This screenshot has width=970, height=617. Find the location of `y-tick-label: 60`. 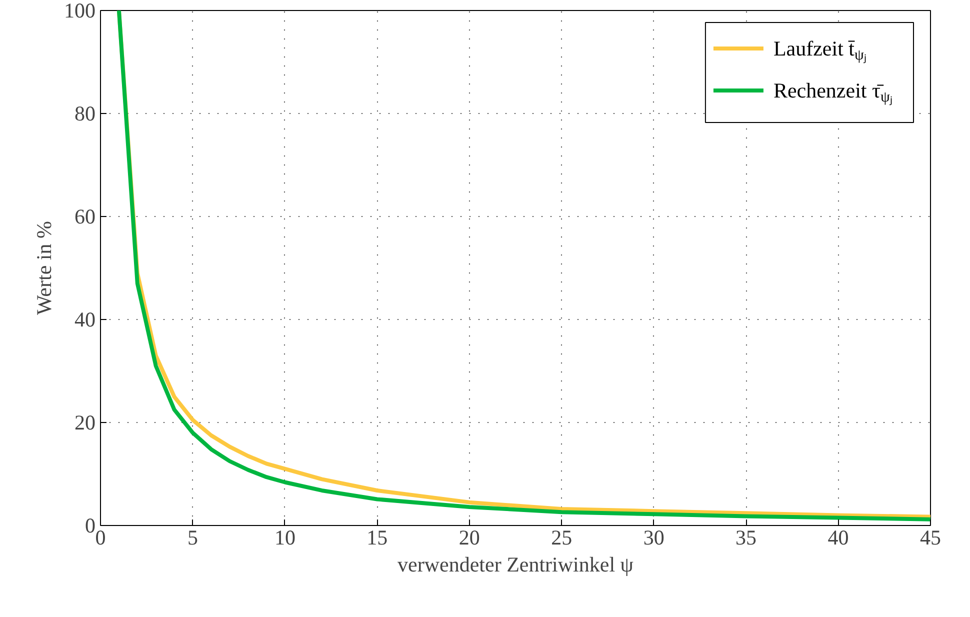

y-tick-label: 60 is located at coordinates (85, 216).